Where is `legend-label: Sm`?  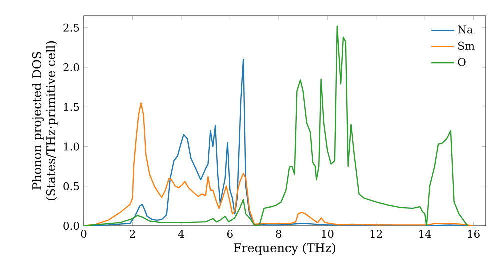 legend-label: Sm is located at coordinates (466, 46).